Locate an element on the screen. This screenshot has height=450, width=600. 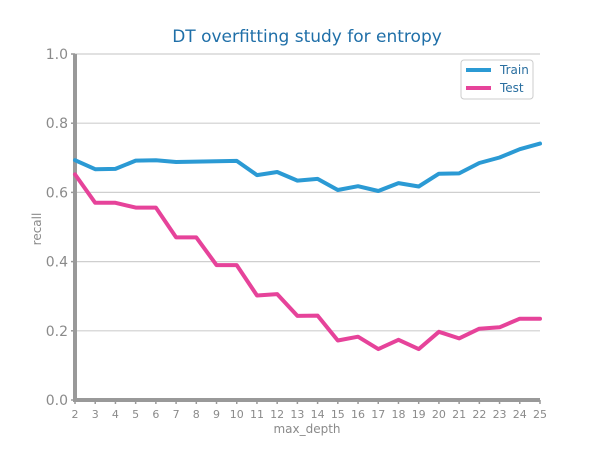
x-tick-label: 24 is located at coordinates (520, 414).